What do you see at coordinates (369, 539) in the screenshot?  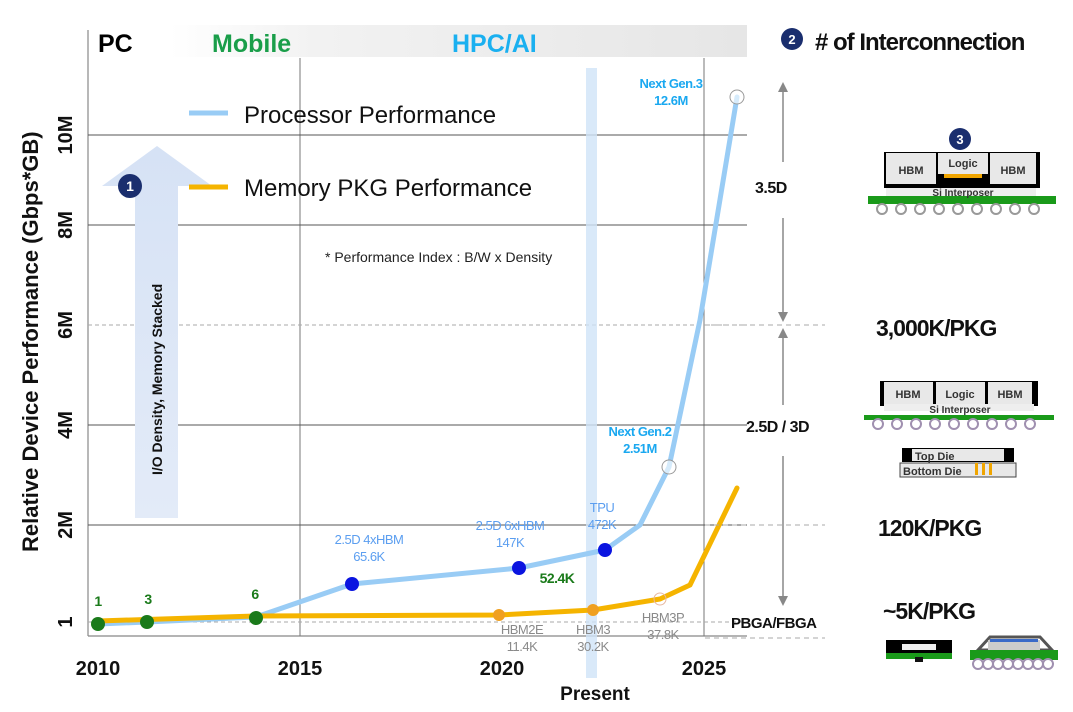 I see `processor-point-label: 2.5D 4xHBM` at bounding box center [369, 539].